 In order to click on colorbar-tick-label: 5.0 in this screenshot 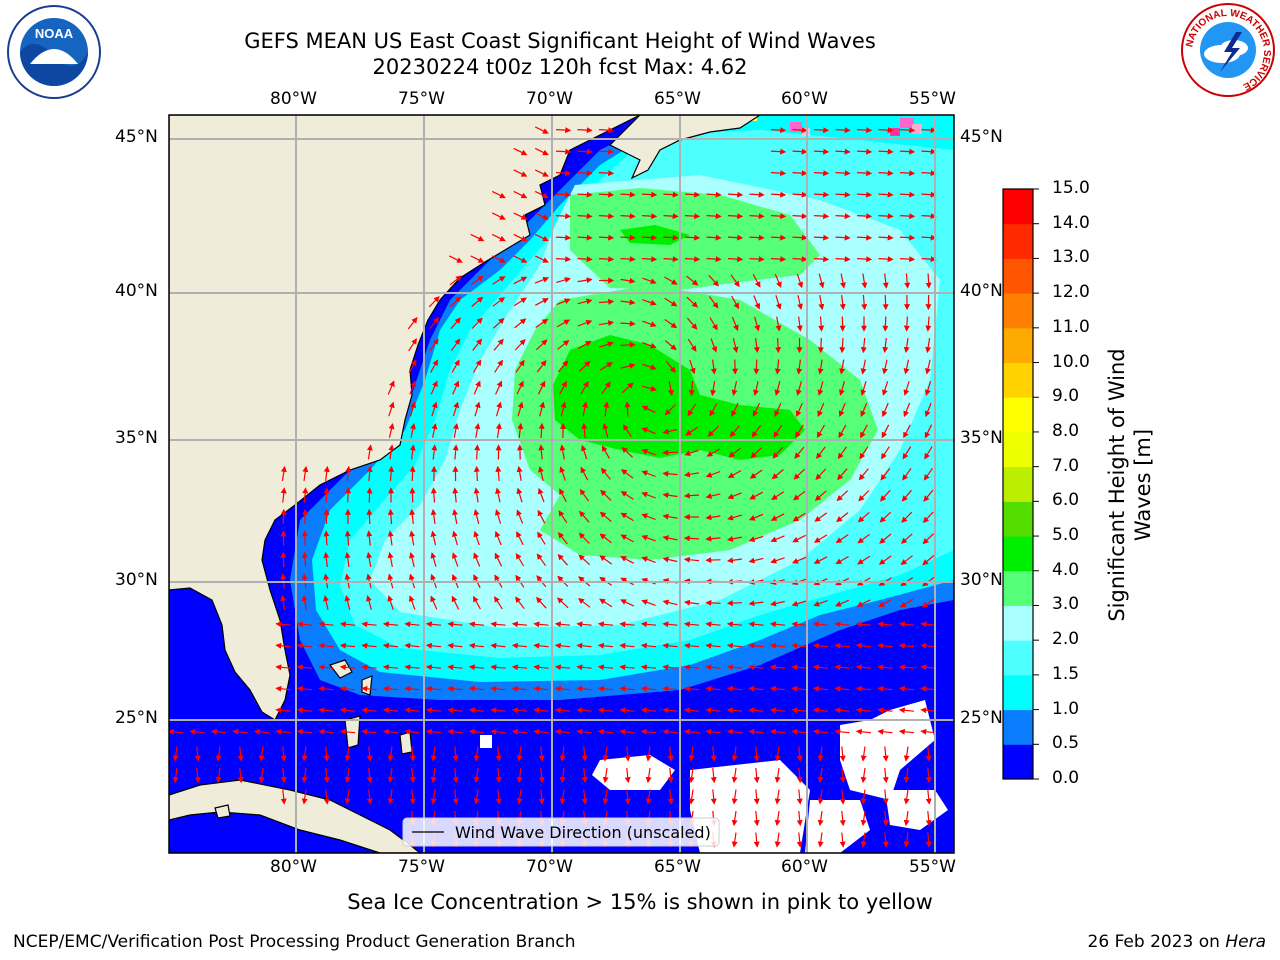, I will do `click(1066, 535)`.